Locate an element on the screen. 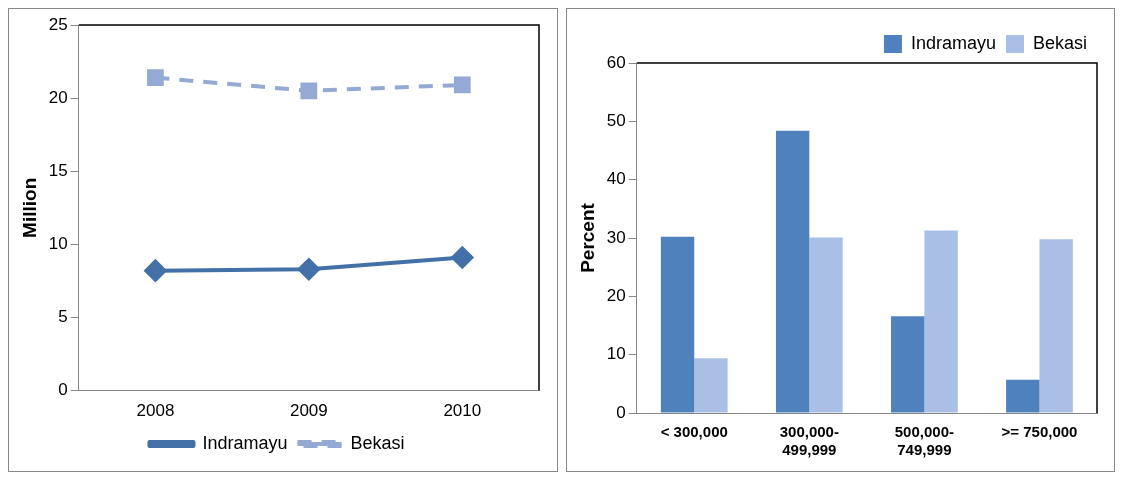 The height and width of the screenshot is (482, 1123). y-axis-title: Percent is located at coordinates (587, 237).